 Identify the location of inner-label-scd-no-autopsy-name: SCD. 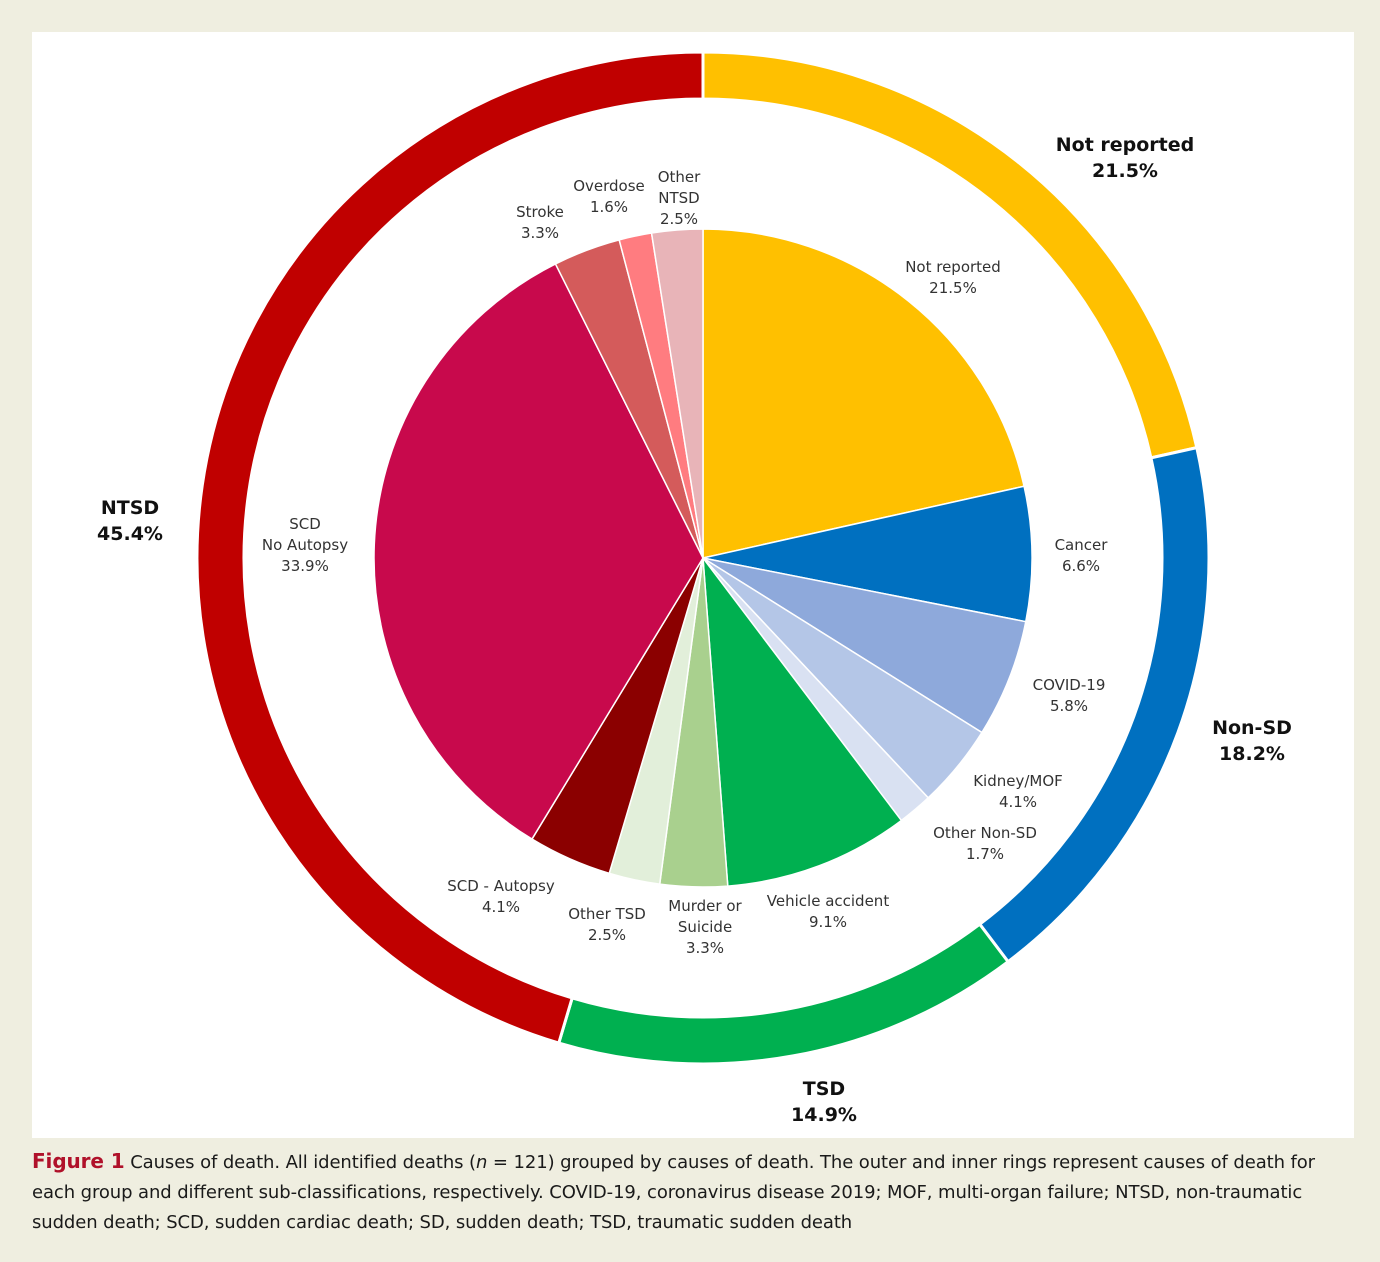
(305, 524).